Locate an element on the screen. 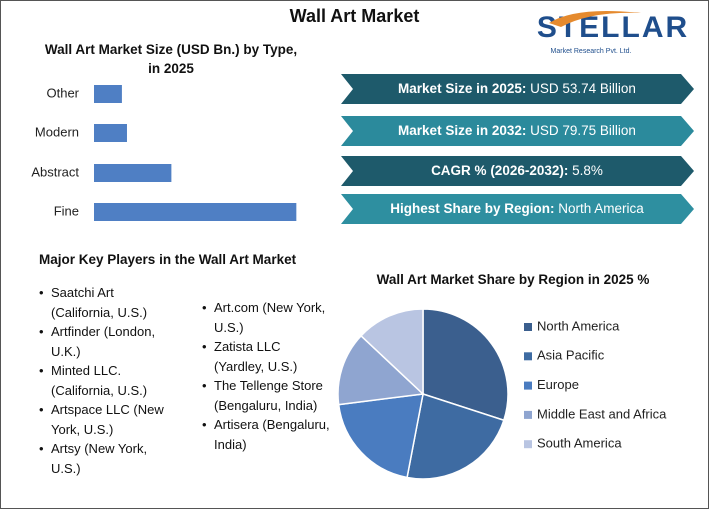 This screenshot has width=709, height=509. legend-label: North America is located at coordinates (578, 325).